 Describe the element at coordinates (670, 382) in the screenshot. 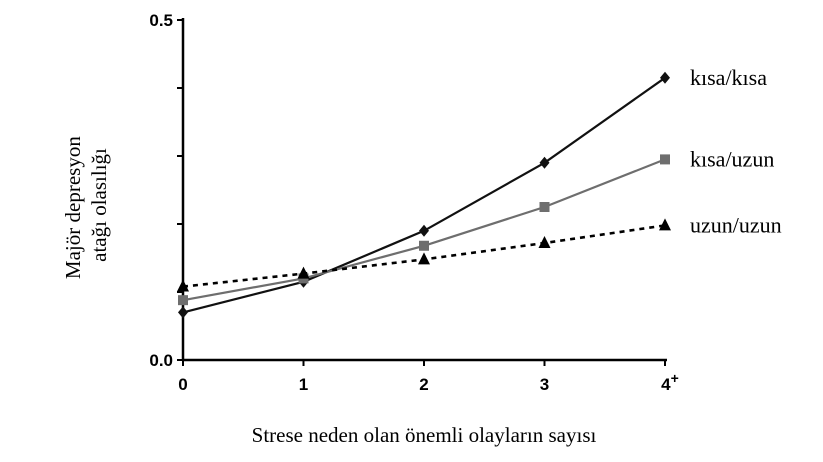

I see `x-tick-label: 4+` at that location.